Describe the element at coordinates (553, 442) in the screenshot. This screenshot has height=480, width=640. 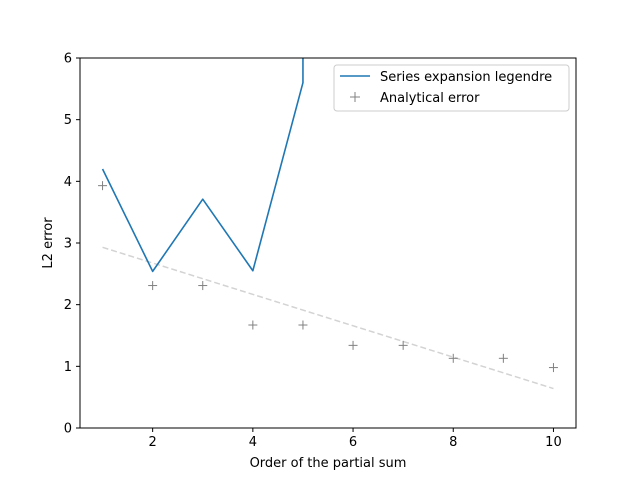
I see `x-tick-label: 10` at that location.